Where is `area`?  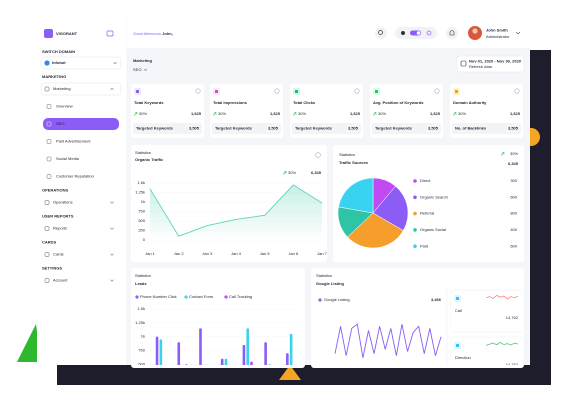
area is located at coordinates (236, 212).